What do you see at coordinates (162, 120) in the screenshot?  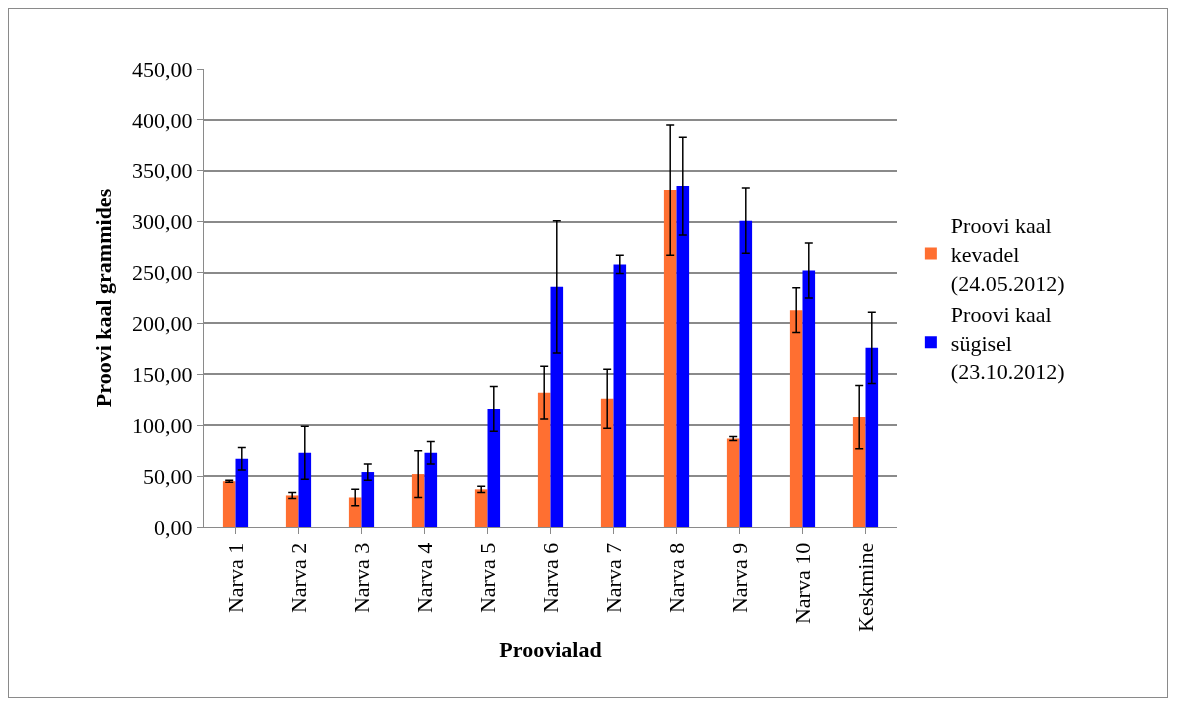 I see `y-tick-label: 400,00` at bounding box center [162, 120].